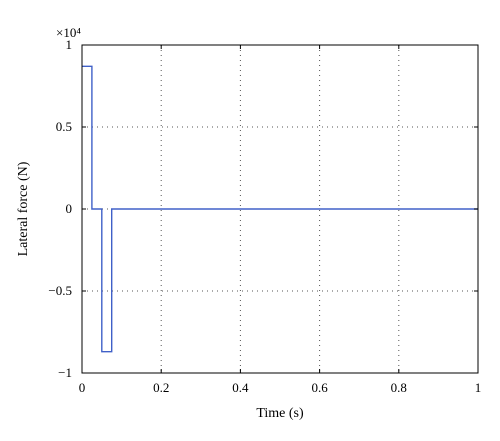 The height and width of the screenshot is (441, 500). What do you see at coordinates (64, 126) in the screenshot?
I see `y-tick-label: 0.5` at bounding box center [64, 126].